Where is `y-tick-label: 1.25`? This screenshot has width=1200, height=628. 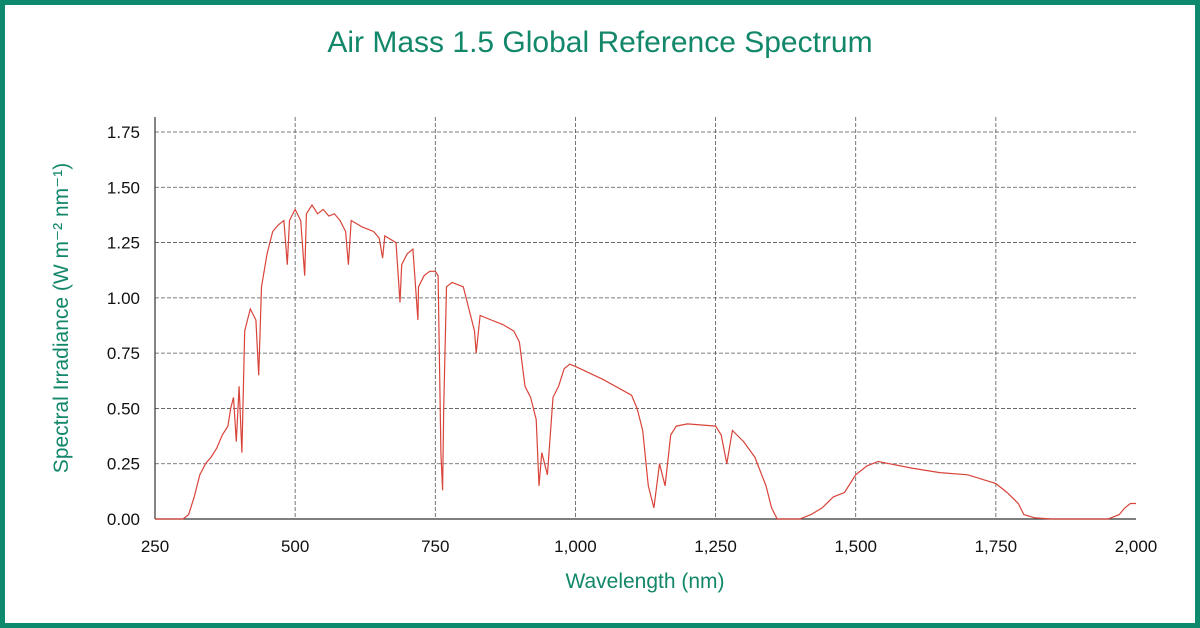
y-tick-label: 1.25 is located at coordinates (123, 243).